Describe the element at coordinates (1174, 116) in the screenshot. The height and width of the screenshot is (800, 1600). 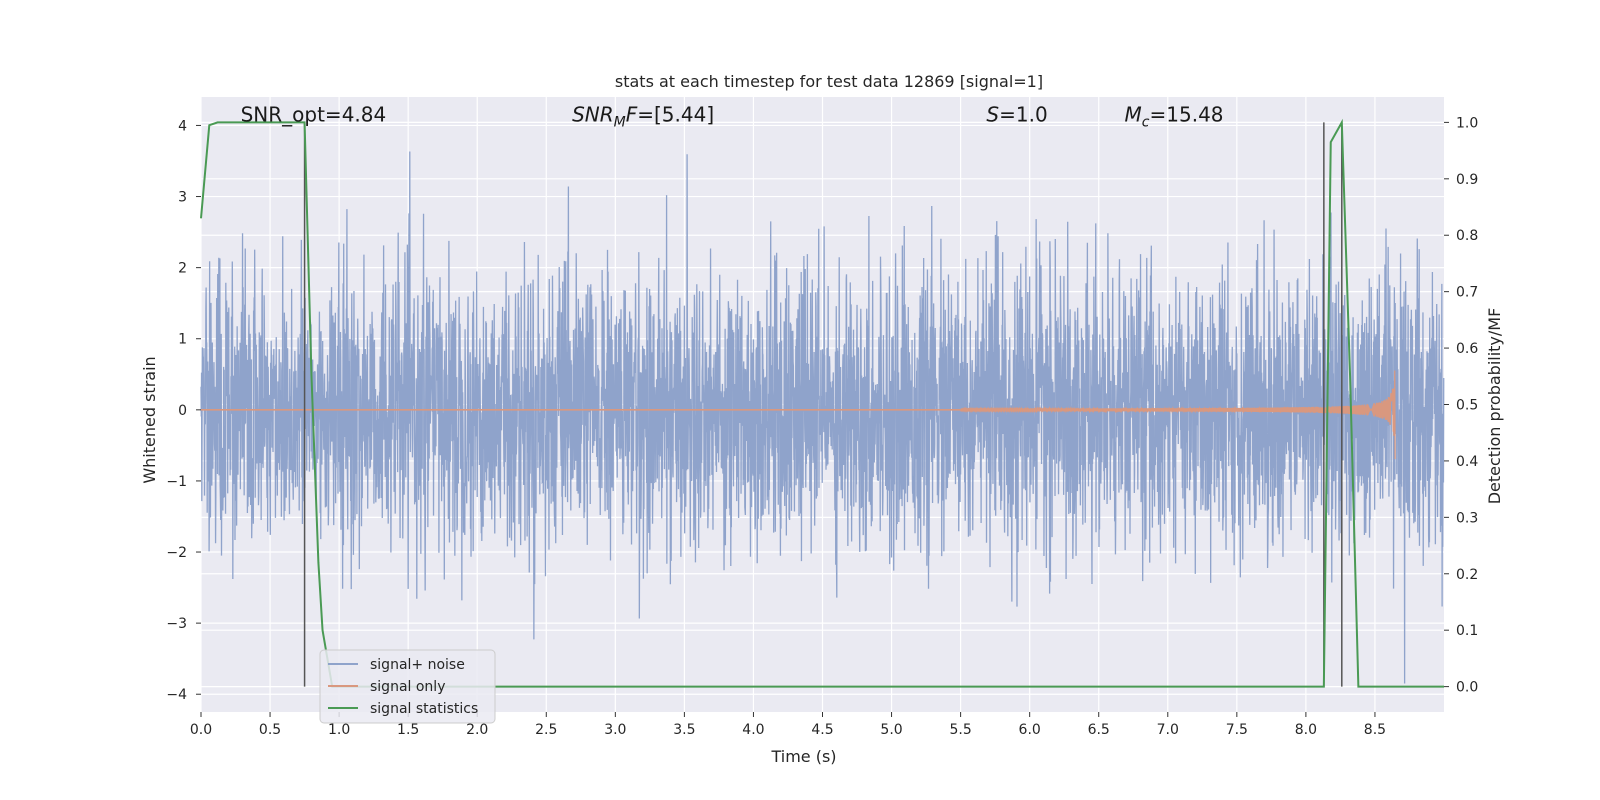
I see `annotation-3: Mc=15.48` at that location.